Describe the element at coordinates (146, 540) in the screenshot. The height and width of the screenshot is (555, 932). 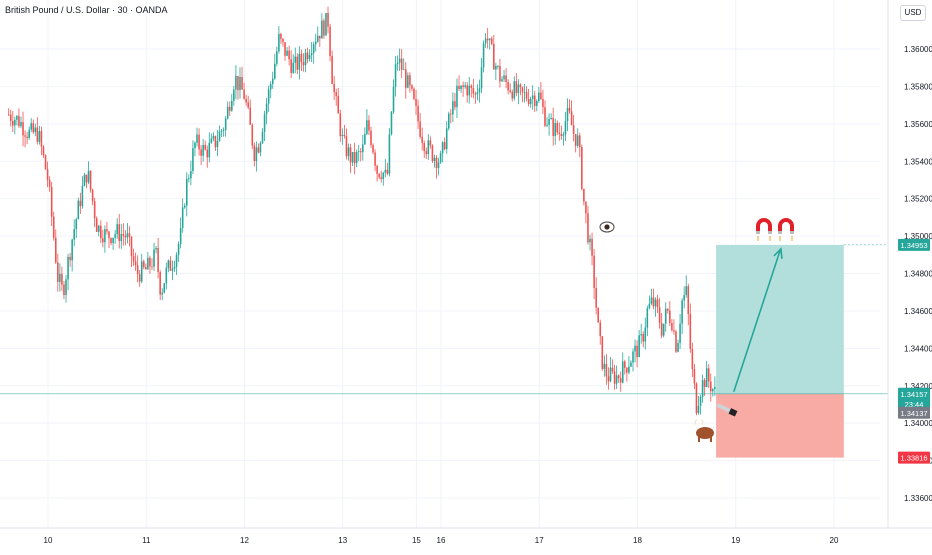
I see `x-tick-label: 11` at that location.